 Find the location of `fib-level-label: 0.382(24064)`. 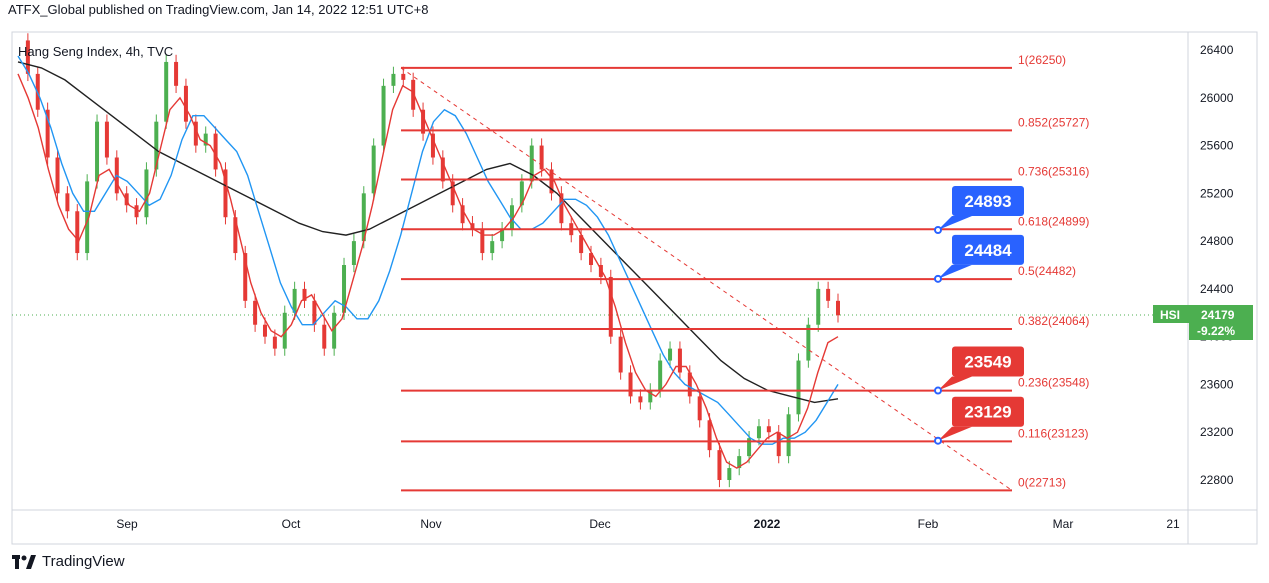

fib-level-label: 0.382(24064) is located at coordinates (1053, 321).